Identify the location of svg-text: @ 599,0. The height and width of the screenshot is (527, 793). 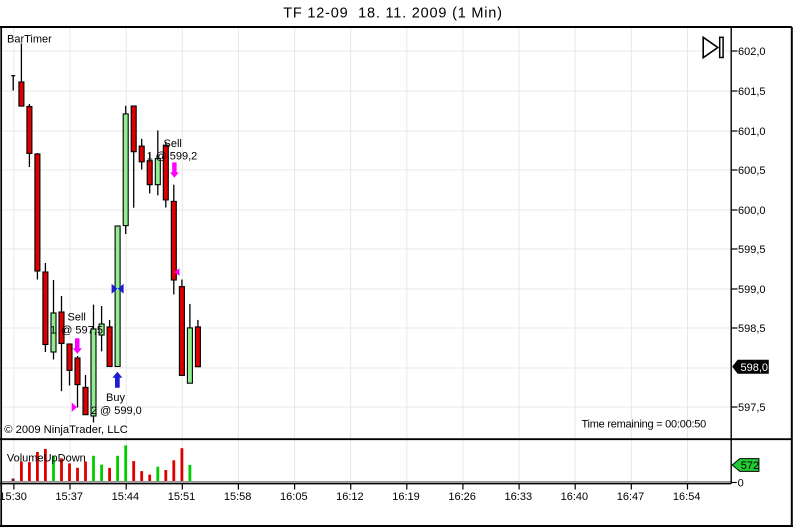
(121, 411).